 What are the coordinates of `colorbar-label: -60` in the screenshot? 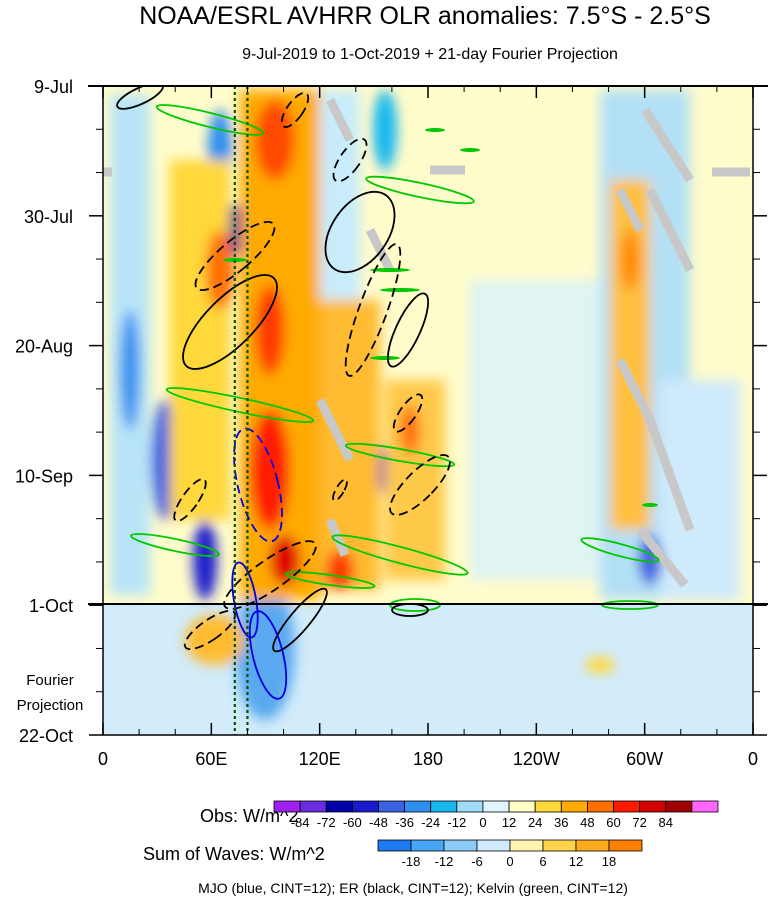 It's located at (352, 822).